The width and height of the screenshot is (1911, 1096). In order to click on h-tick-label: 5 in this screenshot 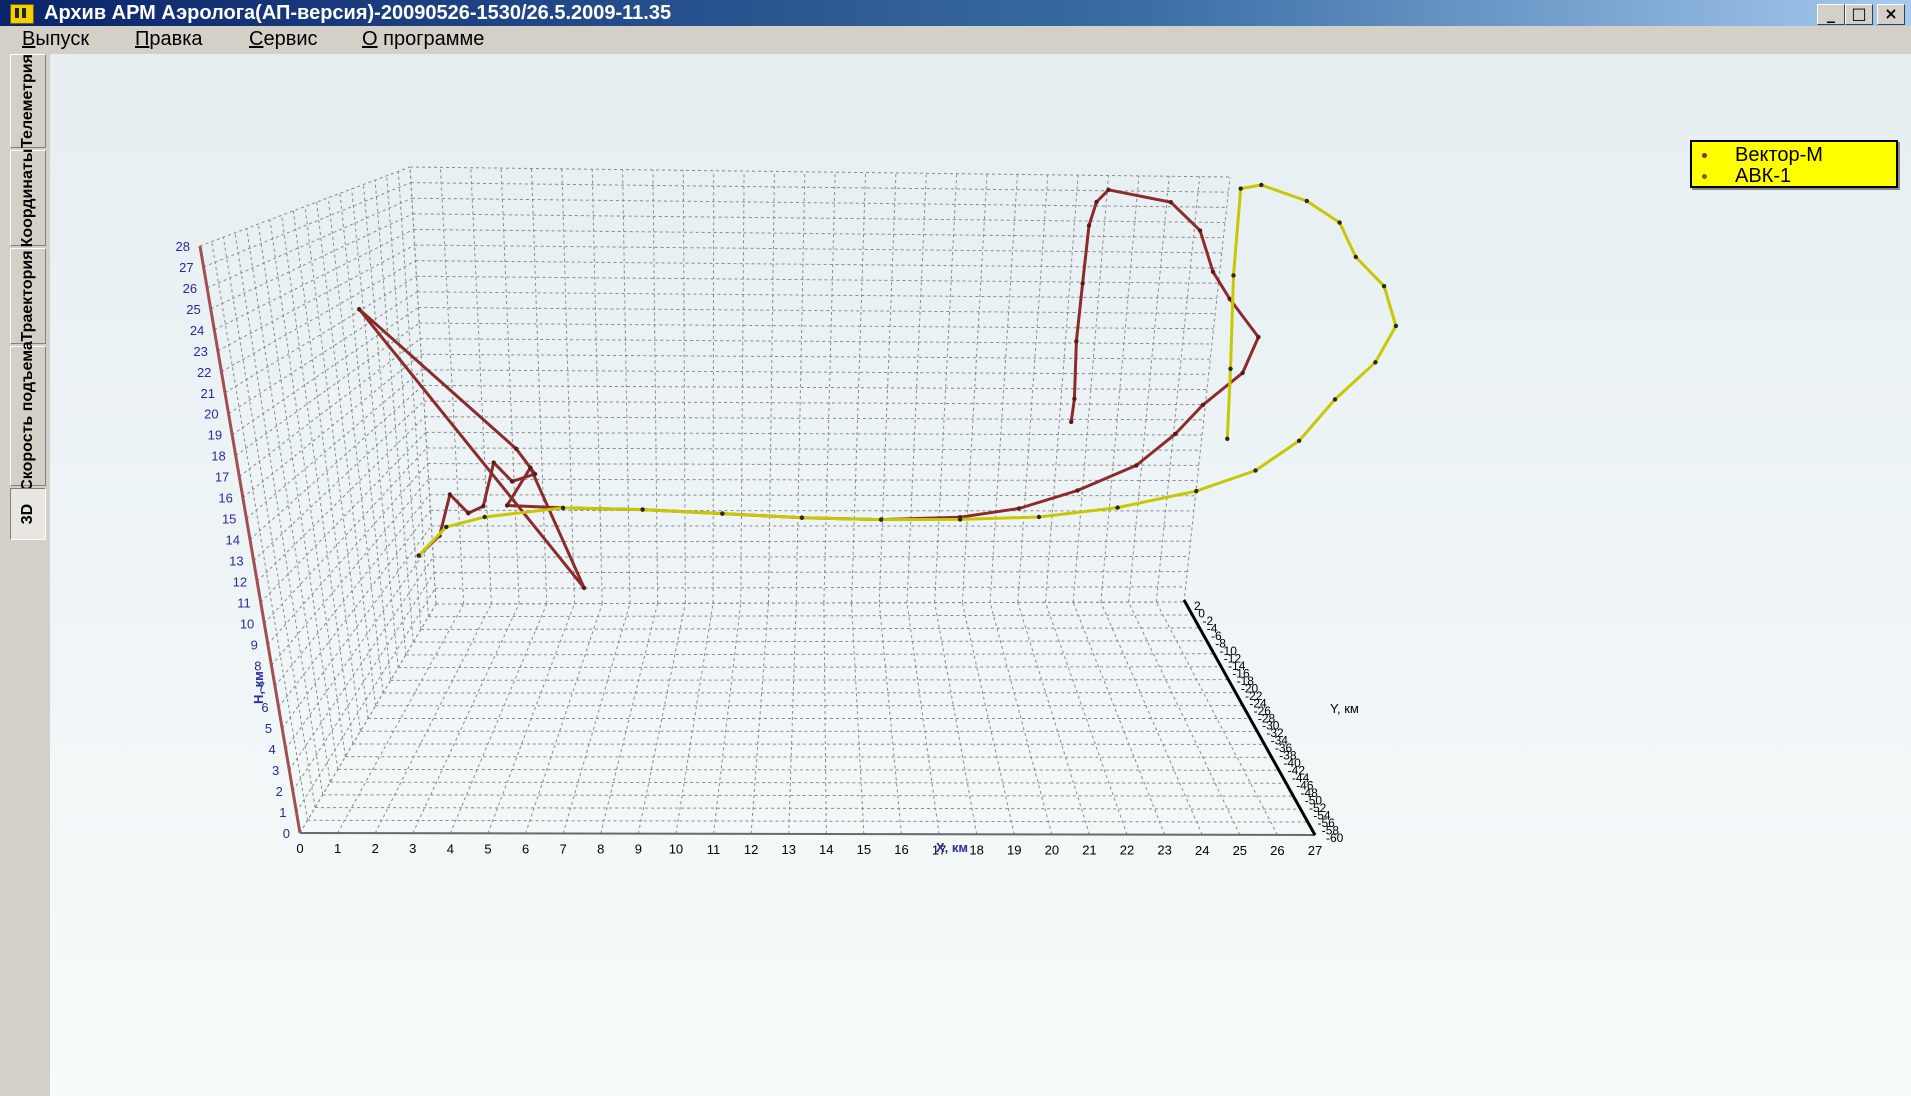, I will do `click(268, 728)`.